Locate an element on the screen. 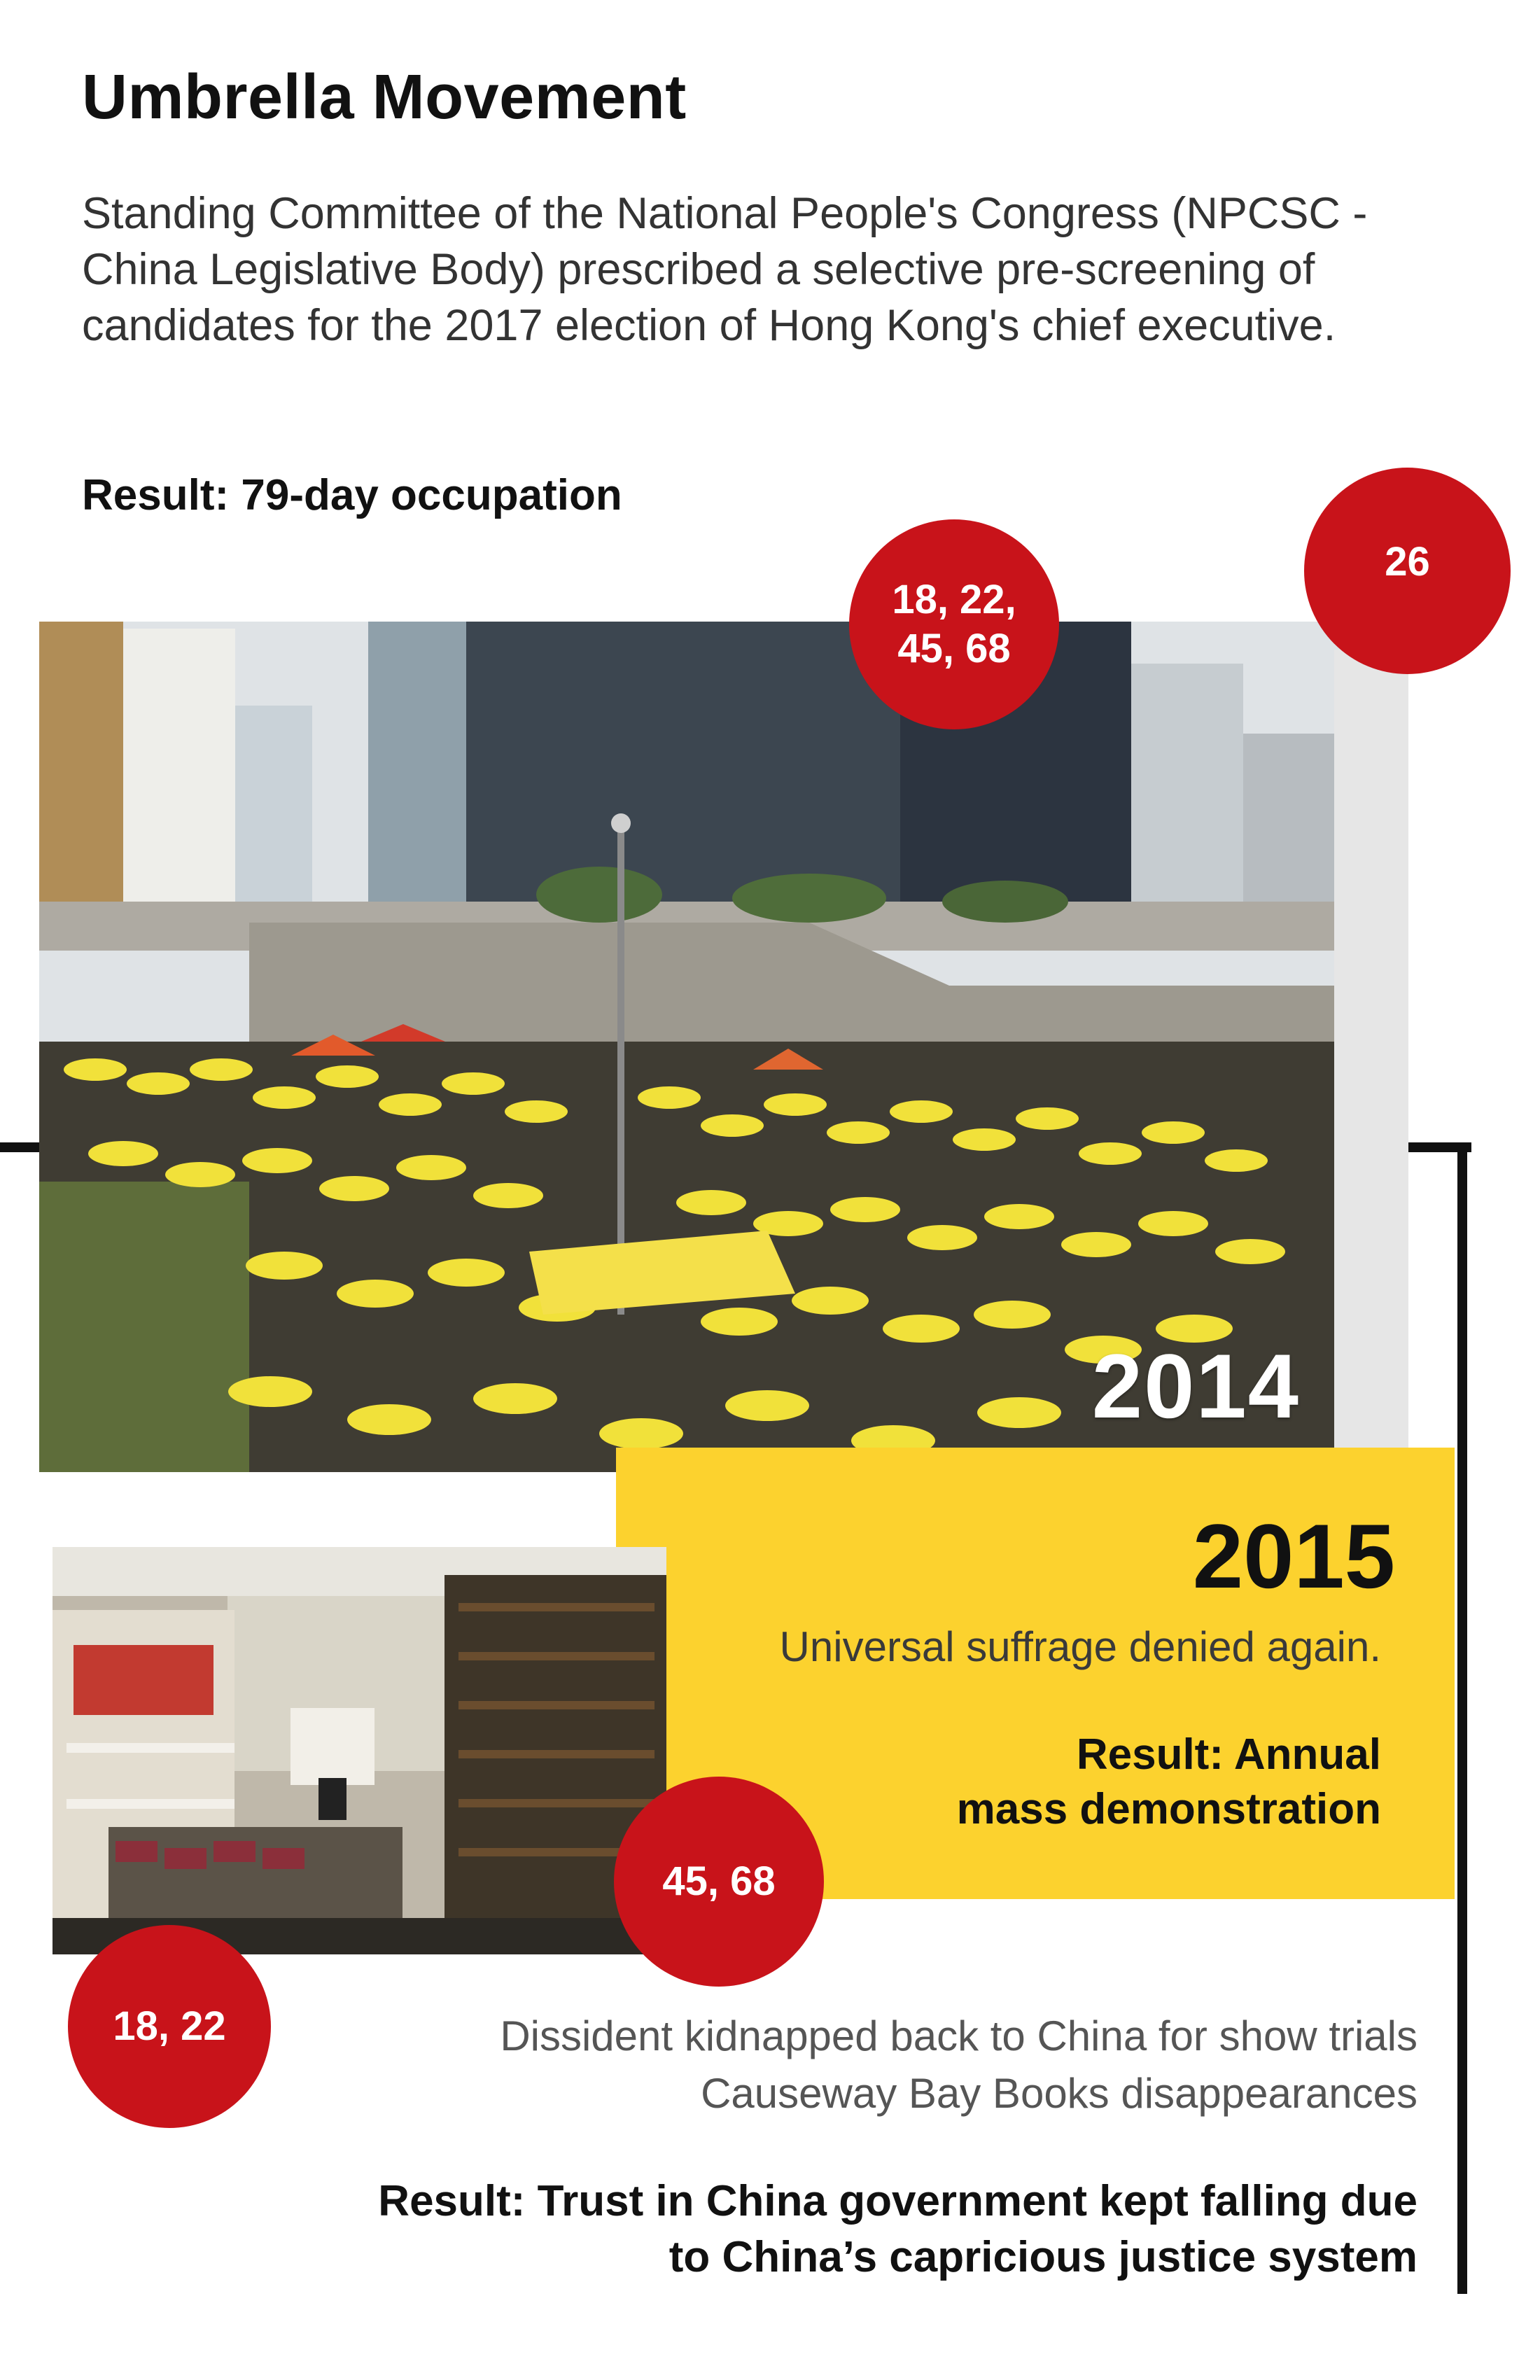 The height and width of the screenshot is (2380, 1540). badge-2015: 45, 68 is located at coordinates (719, 1882).